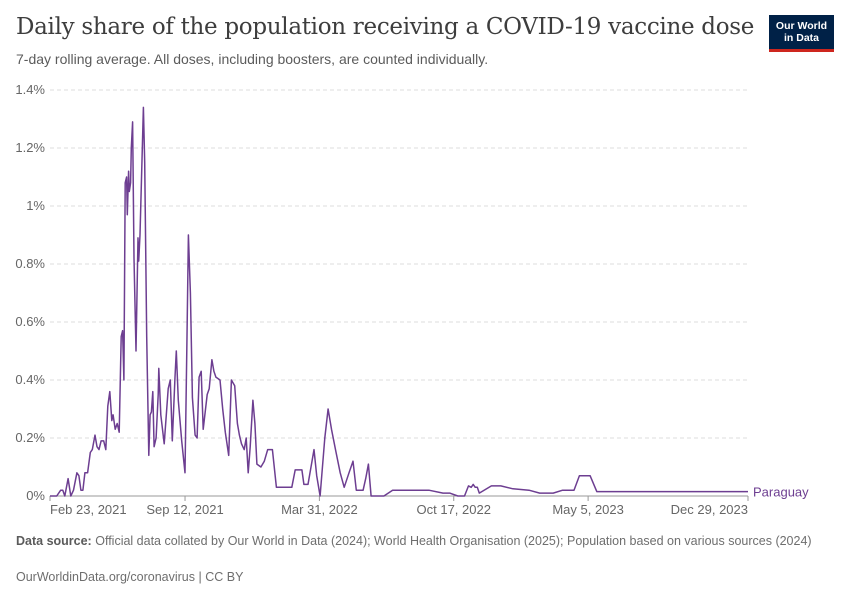  I want to click on x-tick-label: Mar 31, 2022, so click(319, 509).